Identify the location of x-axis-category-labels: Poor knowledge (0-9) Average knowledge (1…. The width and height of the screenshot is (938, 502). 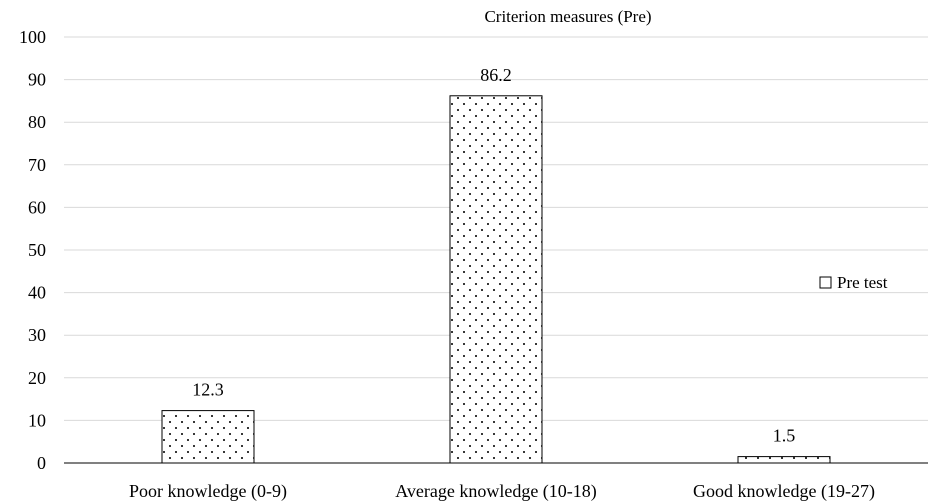
(502, 491).